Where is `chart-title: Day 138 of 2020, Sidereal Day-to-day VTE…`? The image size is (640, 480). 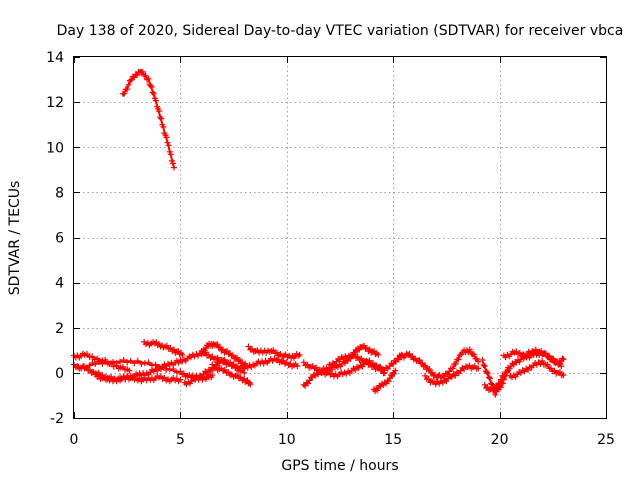
chart-title: Day 138 of 2020, Sidereal Day-to-day VTE… is located at coordinates (340, 31).